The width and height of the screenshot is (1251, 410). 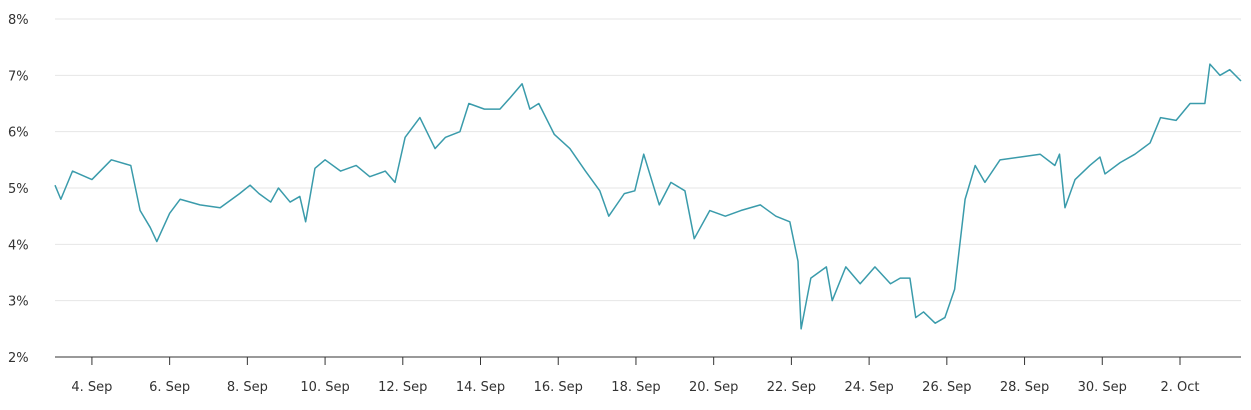 What do you see at coordinates (635, 387) in the screenshot?
I see `x-tick-label: 18. Sep` at bounding box center [635, 387].